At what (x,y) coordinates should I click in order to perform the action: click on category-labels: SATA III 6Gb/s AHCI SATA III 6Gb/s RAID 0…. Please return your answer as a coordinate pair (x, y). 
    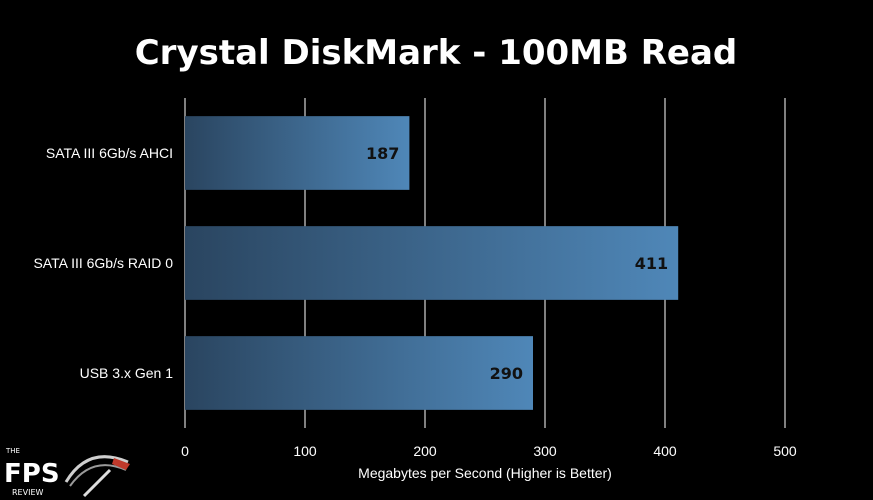
    Looking at the image, I should click on (103, 263).